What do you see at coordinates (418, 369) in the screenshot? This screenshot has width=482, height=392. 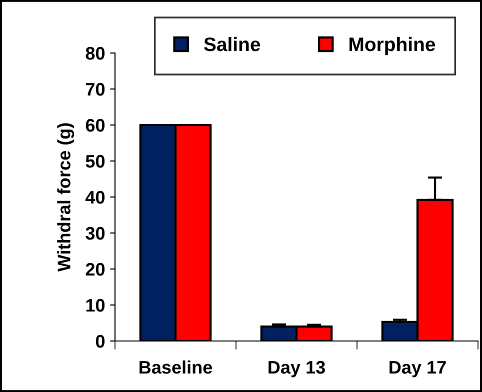 I see `x-tick-label: Day 17` at bounding box center [418, 369].